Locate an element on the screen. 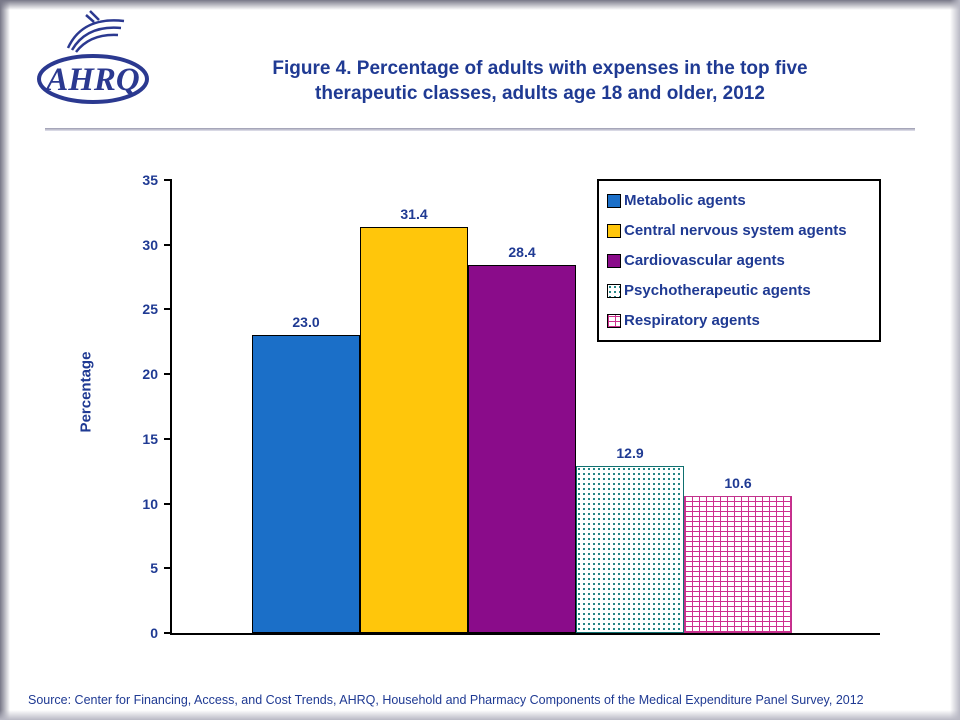 The image size is (960, 720). bar-psychotherapeutic-agents: 12.9 is located at coordinates (630, 539).